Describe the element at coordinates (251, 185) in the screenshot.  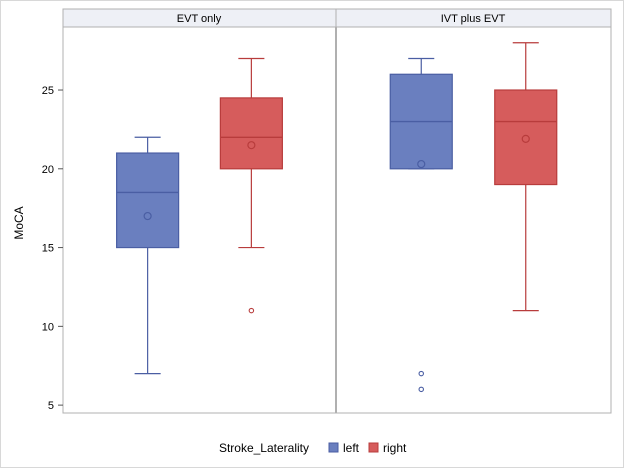
I see `box-right-evt-only` at that location.